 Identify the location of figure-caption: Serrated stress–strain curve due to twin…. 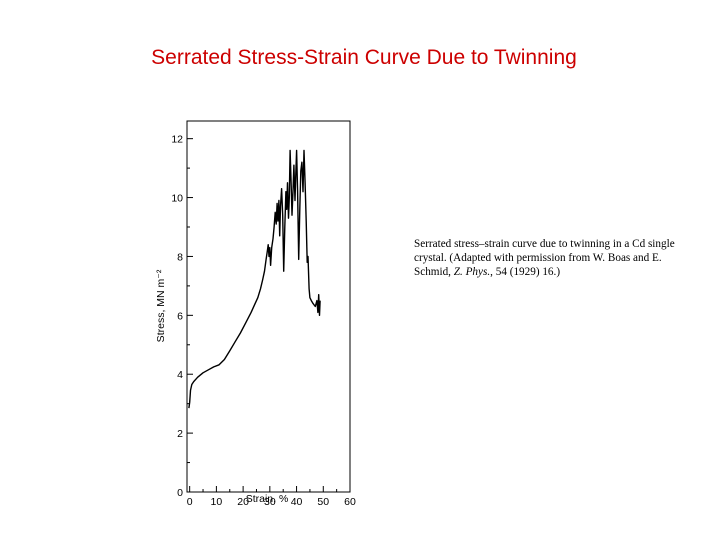
(545, 258).